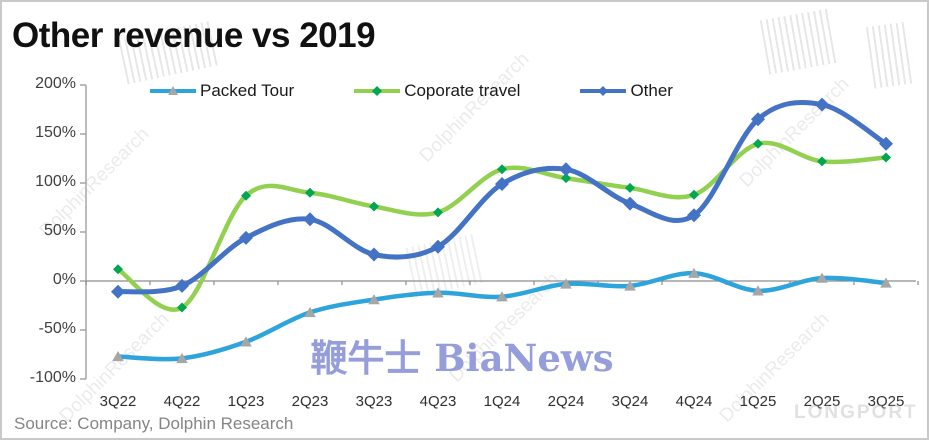 This screenshot has width=929, height=440. I want to click on x-tick-label: 4Q24, so click(694, 401).